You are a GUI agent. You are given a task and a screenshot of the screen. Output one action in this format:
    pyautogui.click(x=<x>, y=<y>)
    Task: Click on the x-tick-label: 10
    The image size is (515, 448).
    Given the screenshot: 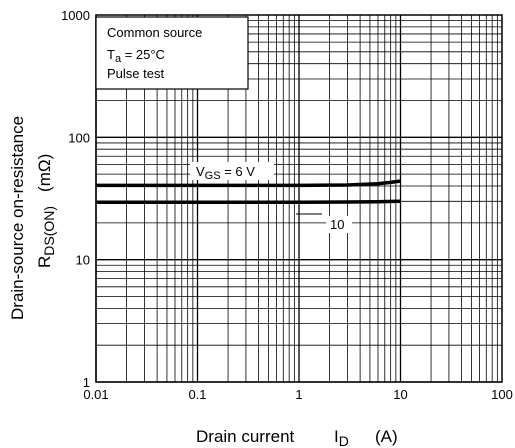 What is the action you would take?
    pyautogui.click(x=400, y=394)
    